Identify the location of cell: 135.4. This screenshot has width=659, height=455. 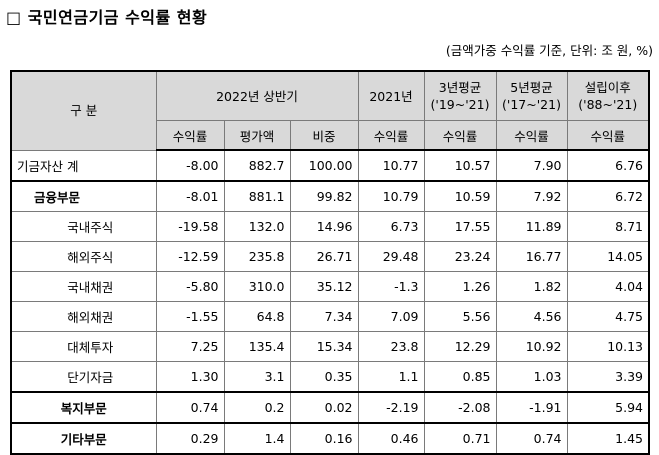
(257, 346).